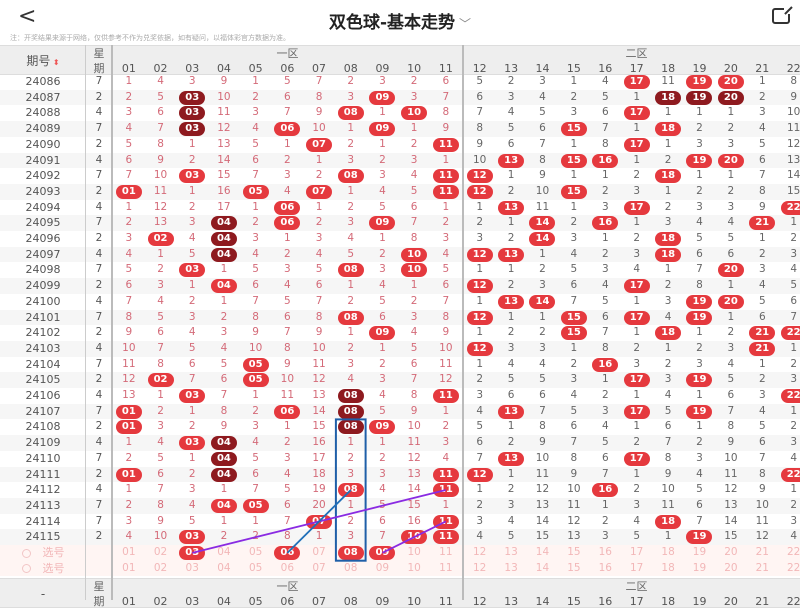  Describe the element at coordinates (99, 442) in the screenshot. I see `weekday: 4` at that location.